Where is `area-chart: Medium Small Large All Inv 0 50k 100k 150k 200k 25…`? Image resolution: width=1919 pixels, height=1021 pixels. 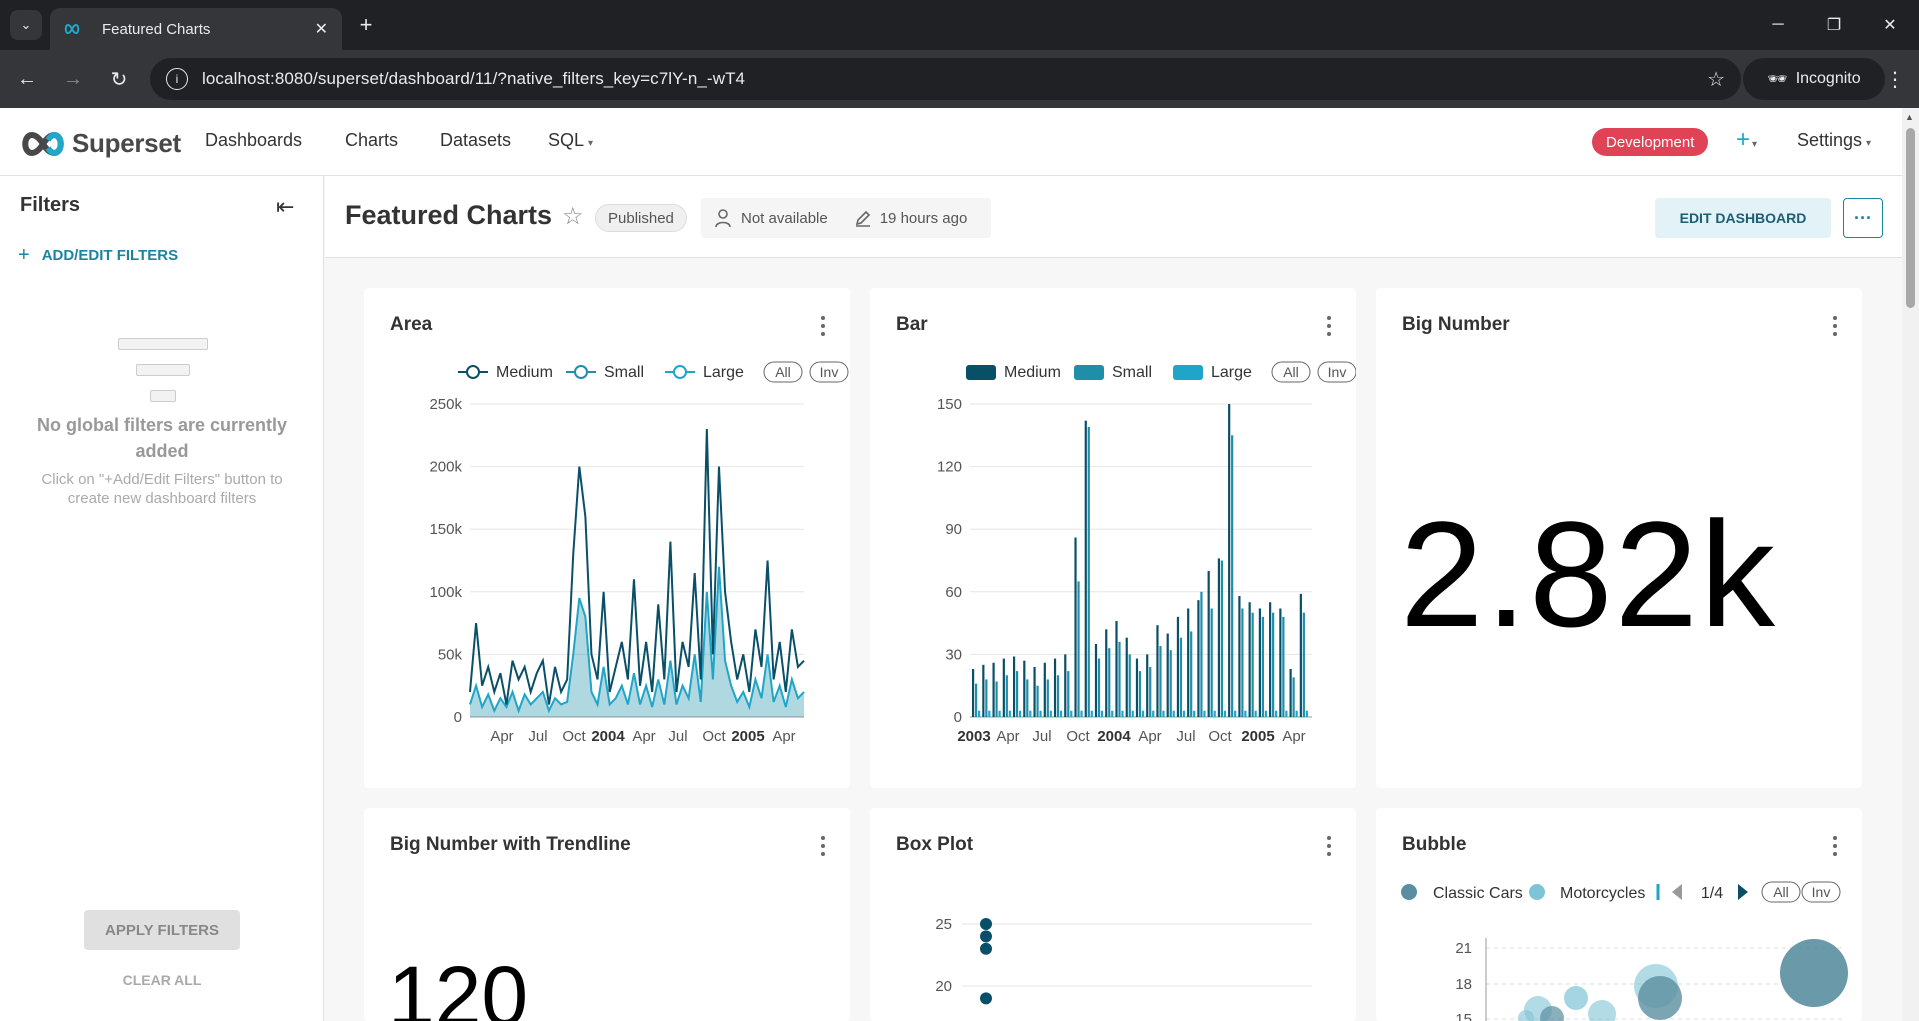 area-chart: Medium Small Large All Inv 0 50k 100k 150k 200k 25… is located at coordinates (639, 553).